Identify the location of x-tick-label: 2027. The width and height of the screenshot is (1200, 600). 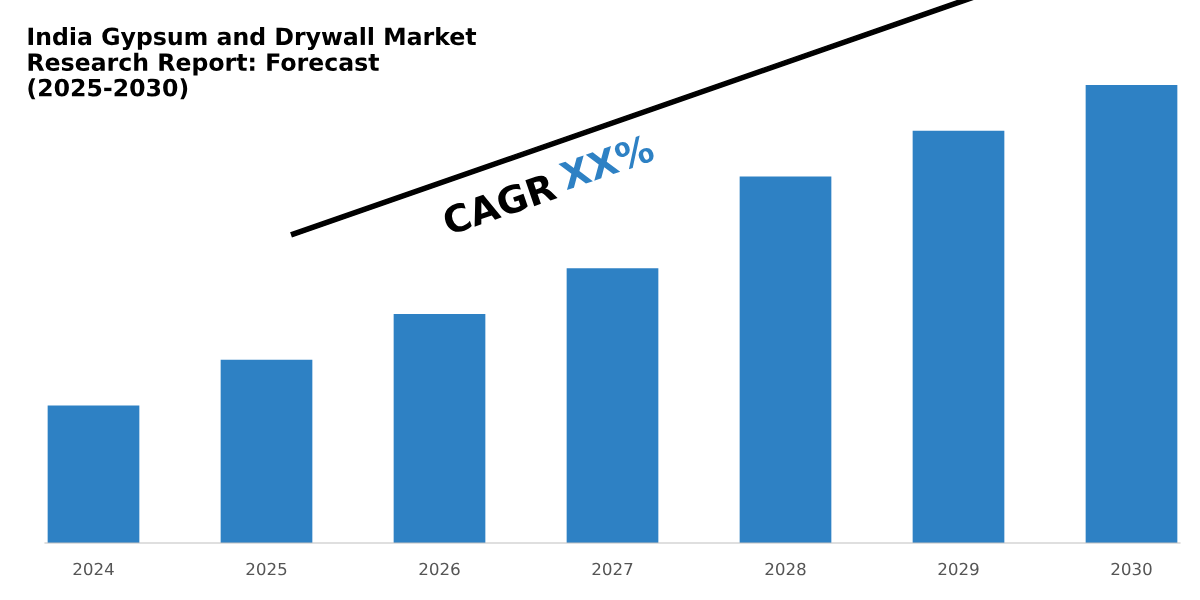
(612, 569).